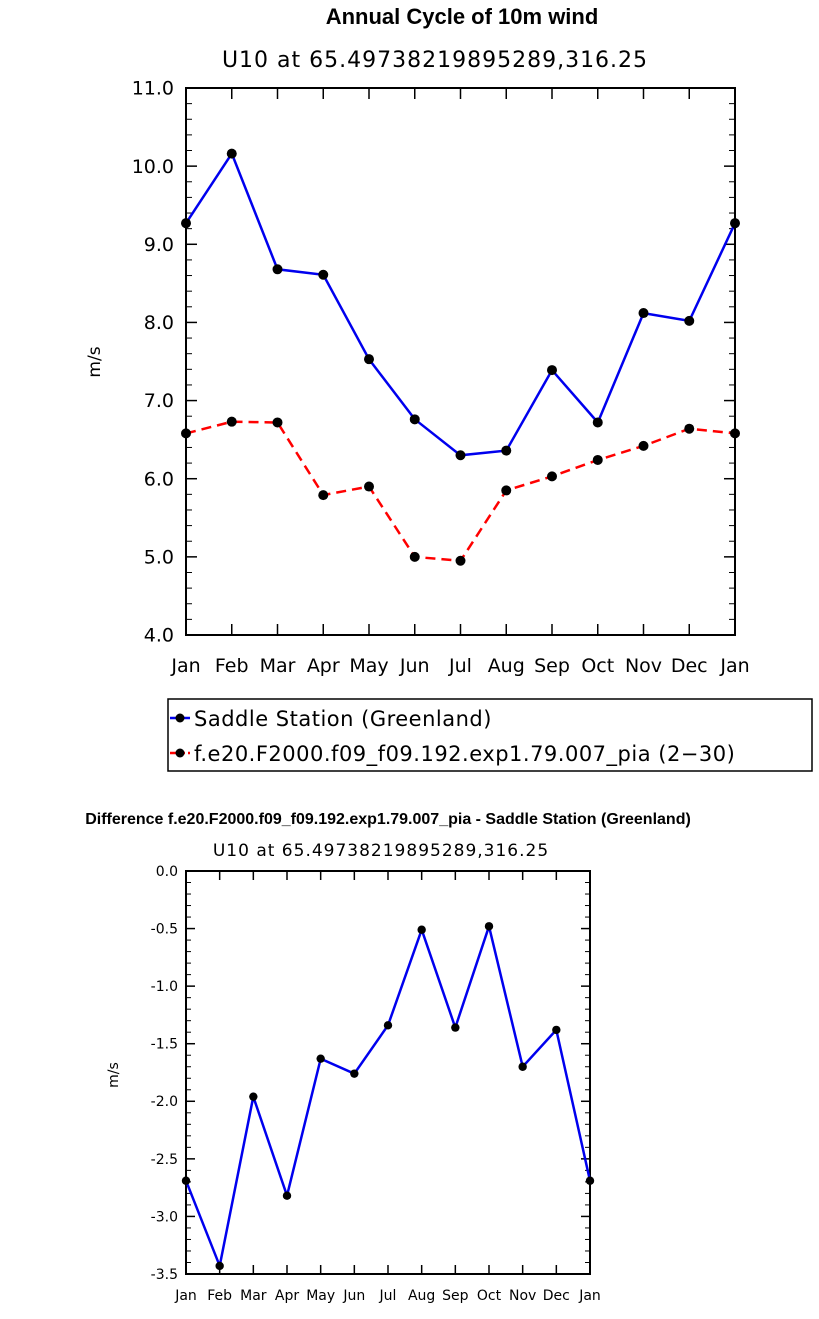 The width and height of the screenshot is (819, 1319). Describe the element at coordinates (506, 666) in the screenshot. I see `chart1-xtick-label: Aug` at that location.